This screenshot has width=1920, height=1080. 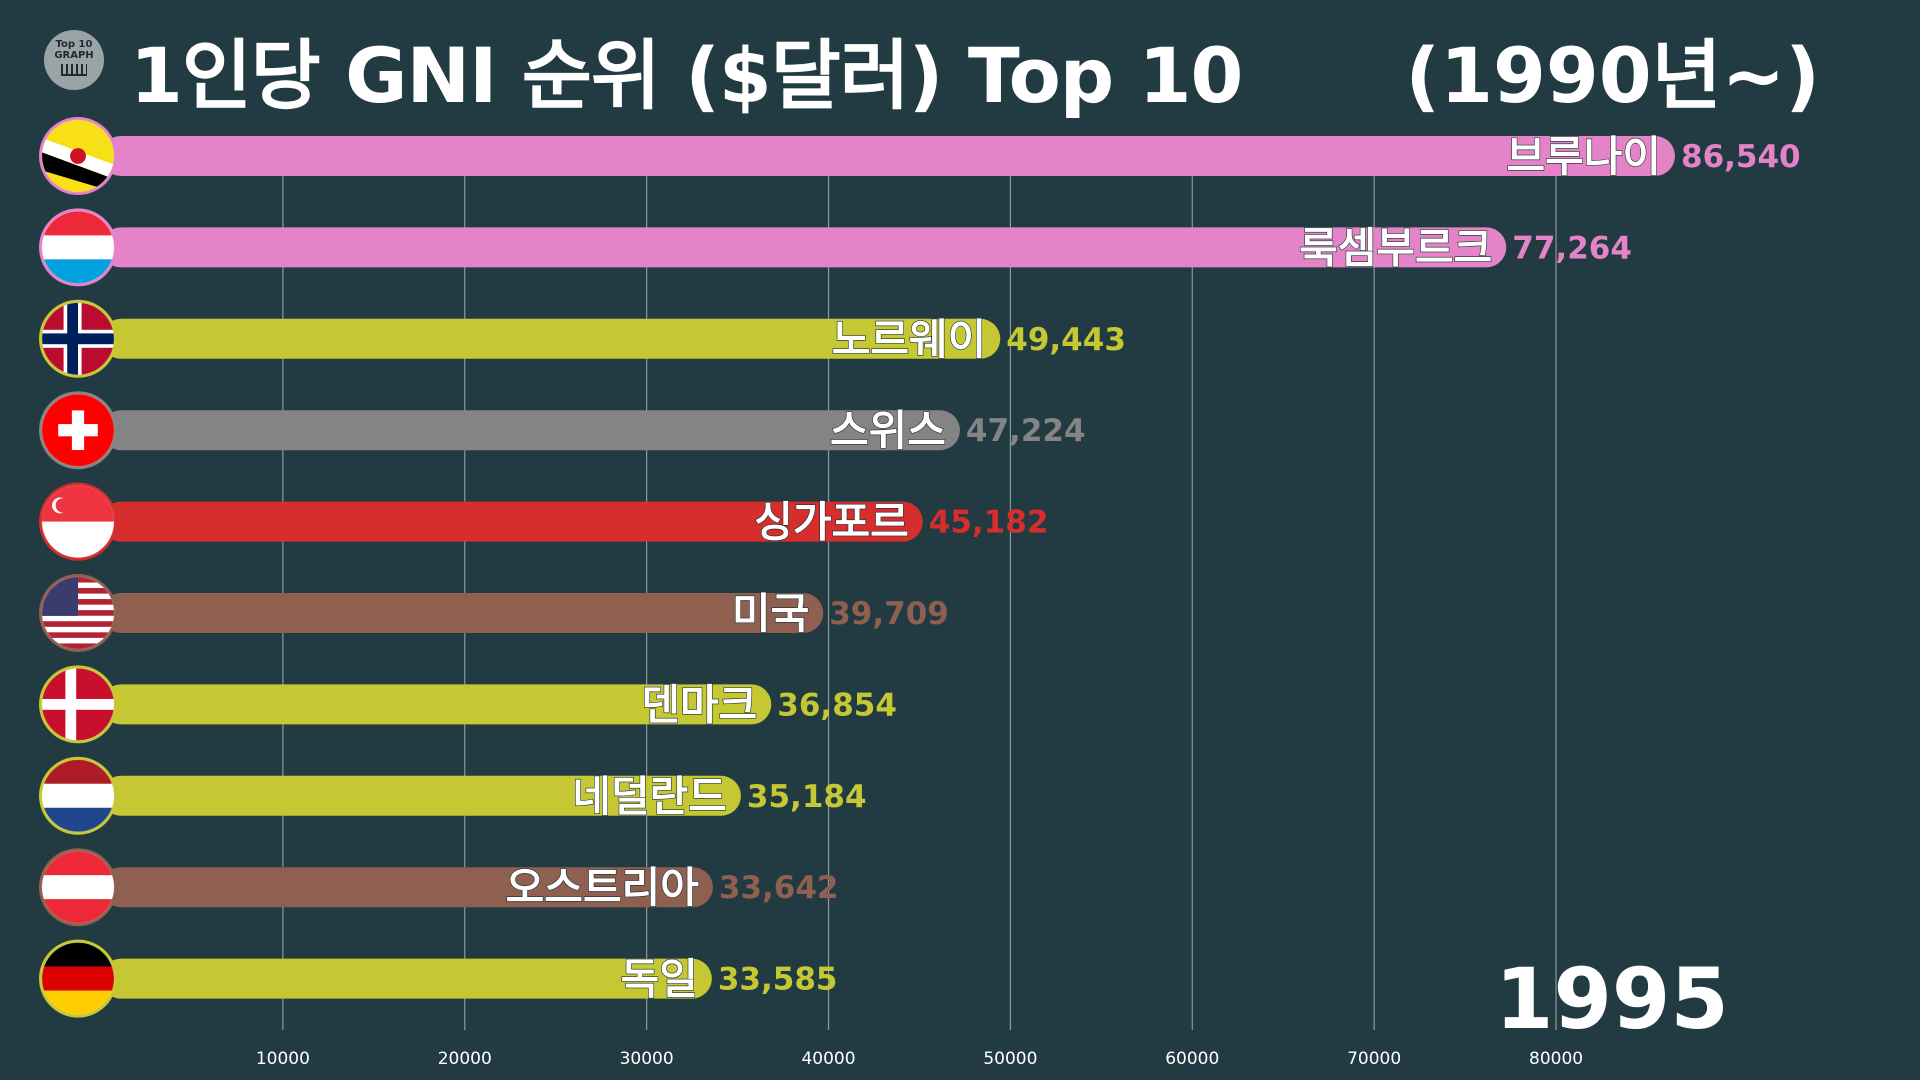 I want to click on category-label: 덴마크, so click(x=699, y=704).